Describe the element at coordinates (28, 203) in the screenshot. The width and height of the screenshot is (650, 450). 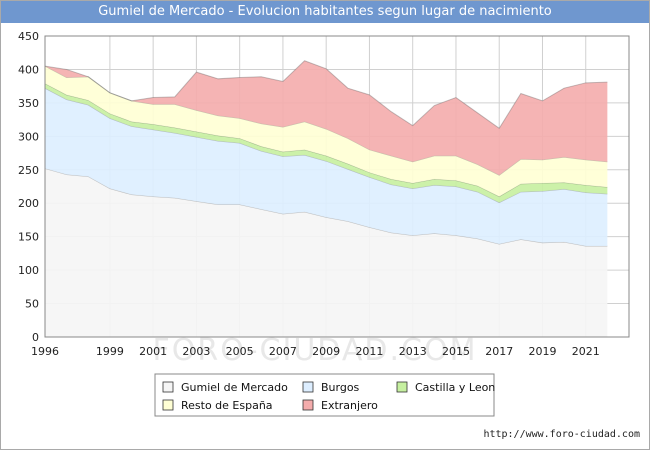
I see `y-tick-label: 200` at that location.